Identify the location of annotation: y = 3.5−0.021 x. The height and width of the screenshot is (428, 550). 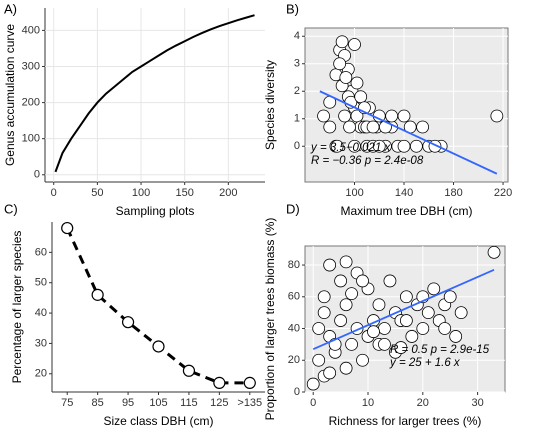
(351, 148).